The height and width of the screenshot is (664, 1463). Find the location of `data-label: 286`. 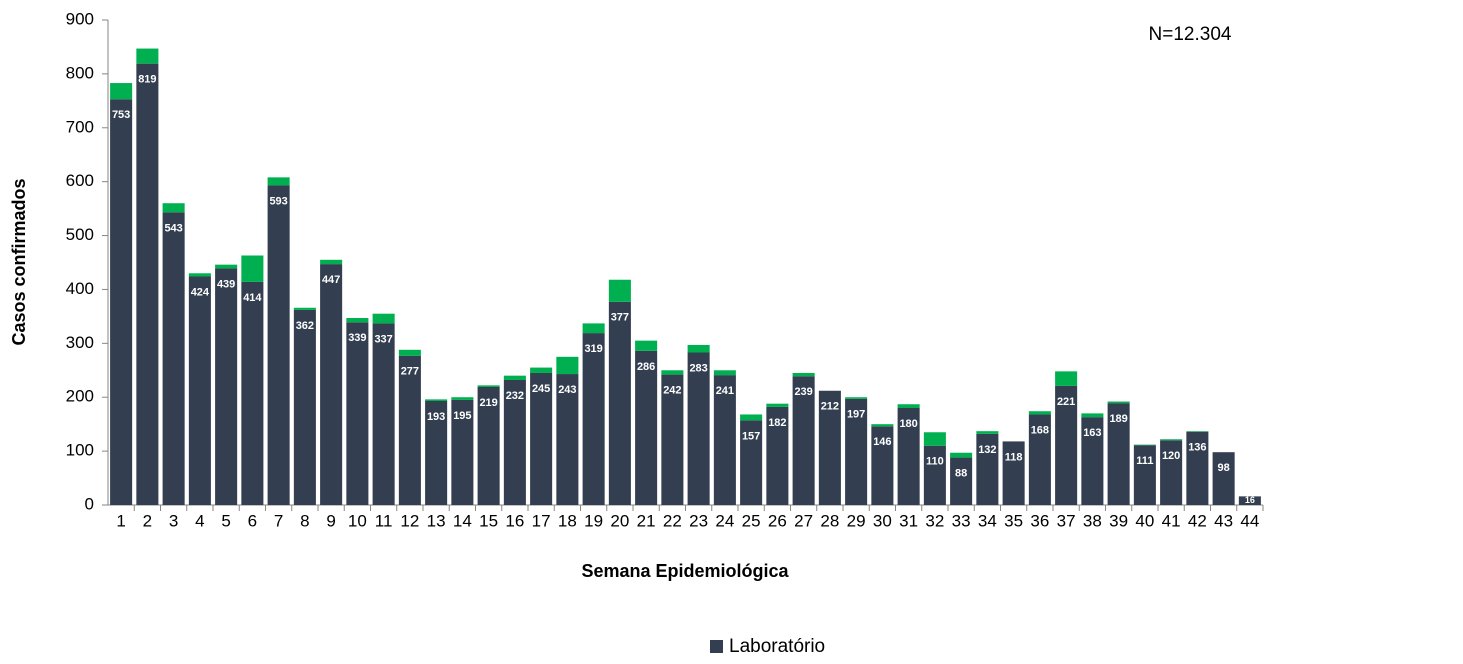

data-label: 286 is located at coordinates (646, 367).